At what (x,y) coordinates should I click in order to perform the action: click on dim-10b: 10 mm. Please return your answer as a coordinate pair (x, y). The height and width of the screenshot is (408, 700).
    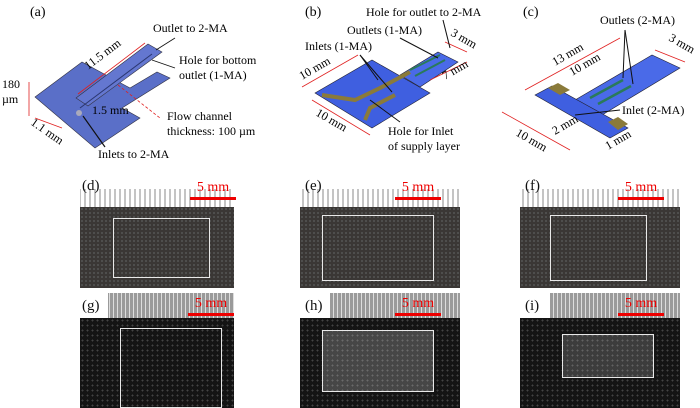
    Looking at the image, I should click on (532, 139).